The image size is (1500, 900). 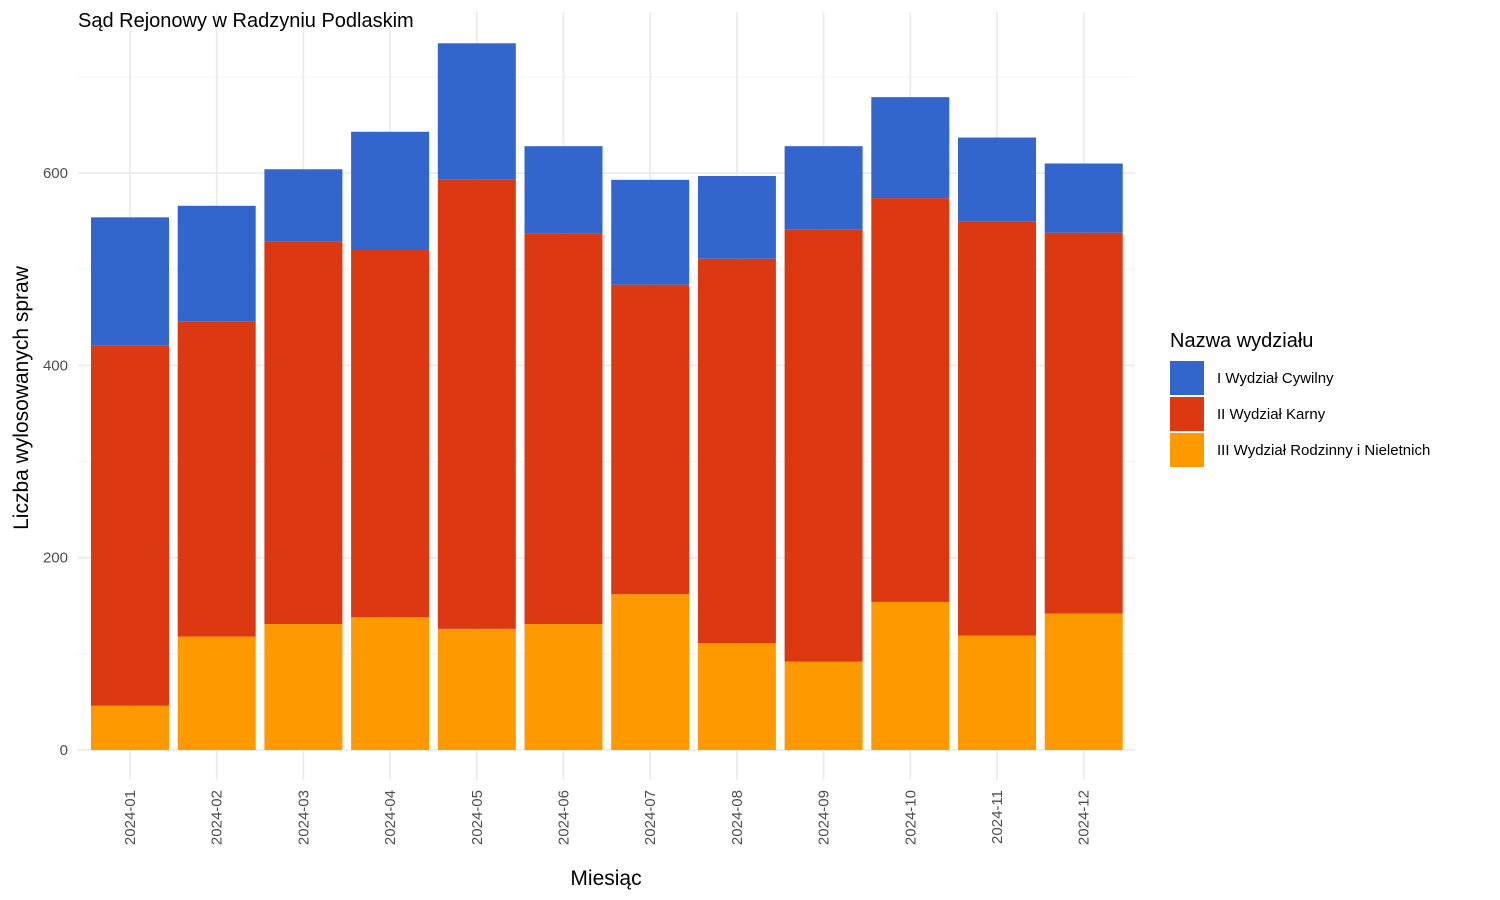 What do you see at coordinates (55, 462) in the screenshot?
I see `y-axis-ticks: 0 200 400 600` at bounding box center [55, 462].